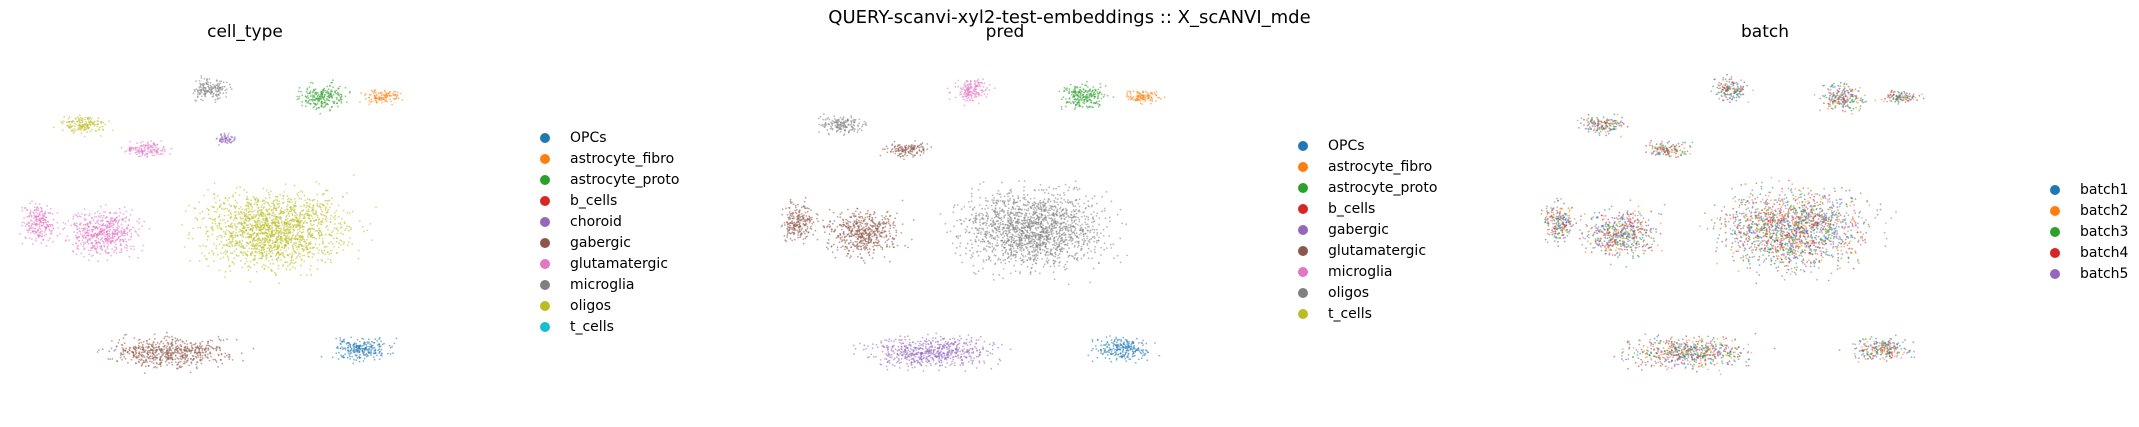  I want to click on cluster-microglia, so click(212, 89).